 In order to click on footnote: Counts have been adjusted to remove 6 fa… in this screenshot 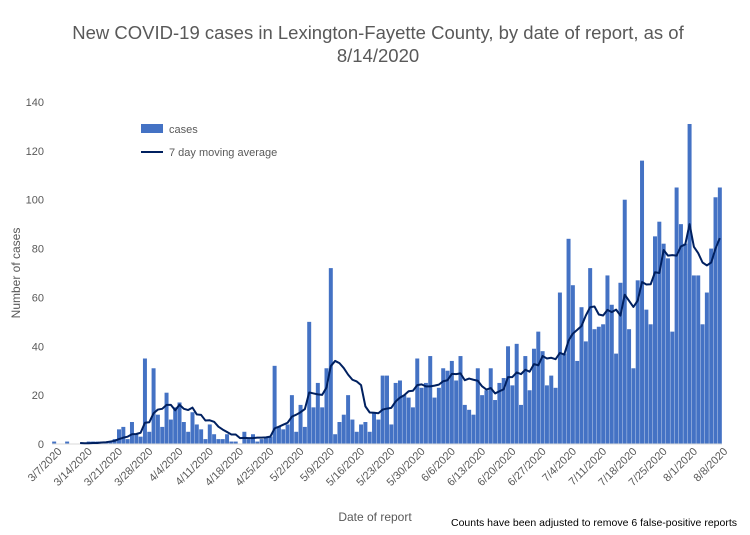, I will do `click(594, 523)`.